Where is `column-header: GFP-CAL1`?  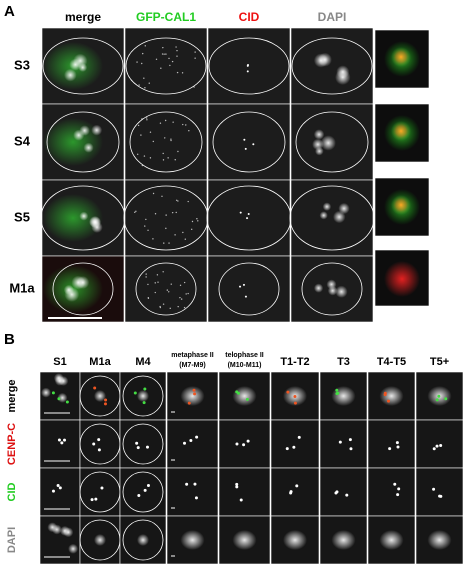 column-header: GFP-CAL1 is located at coordinates (166, 17).